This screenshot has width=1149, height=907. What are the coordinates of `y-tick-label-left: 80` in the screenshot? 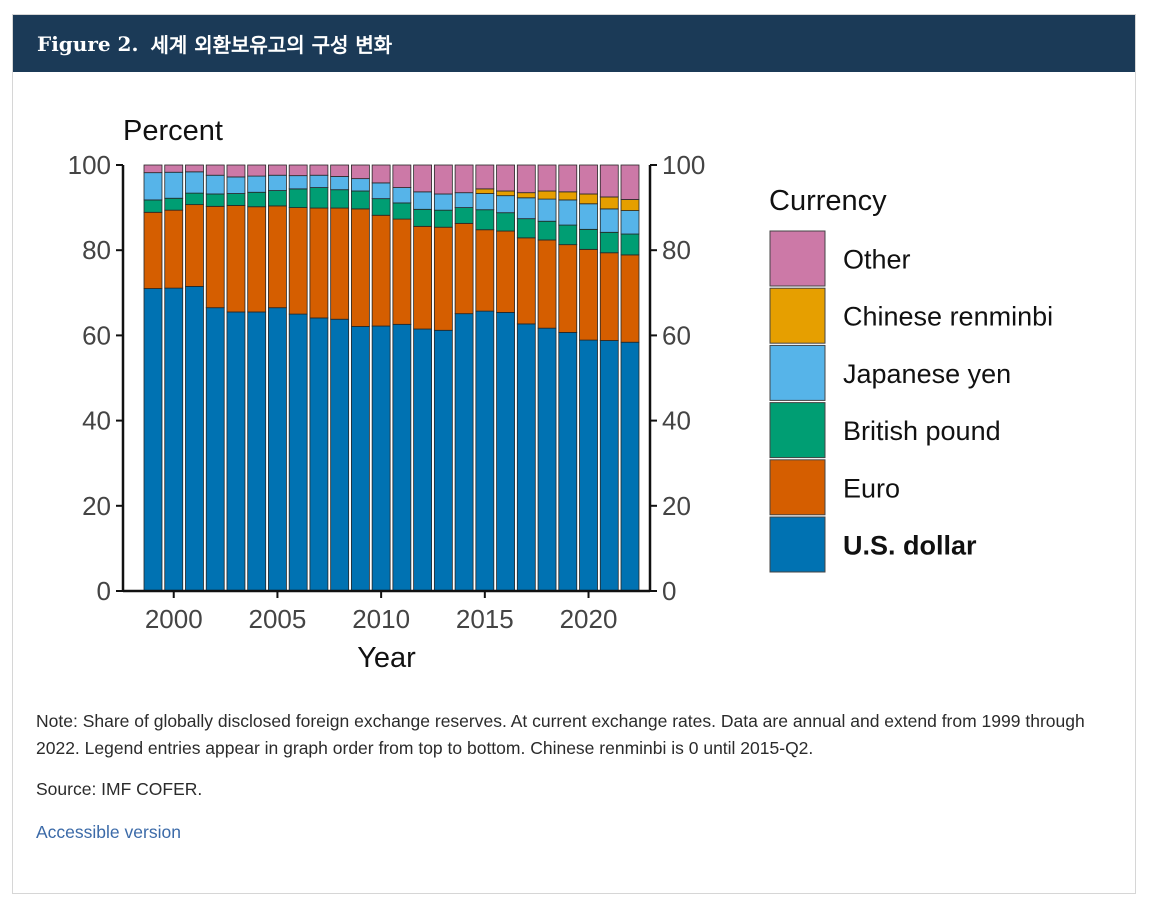 It's located at (96, 250).